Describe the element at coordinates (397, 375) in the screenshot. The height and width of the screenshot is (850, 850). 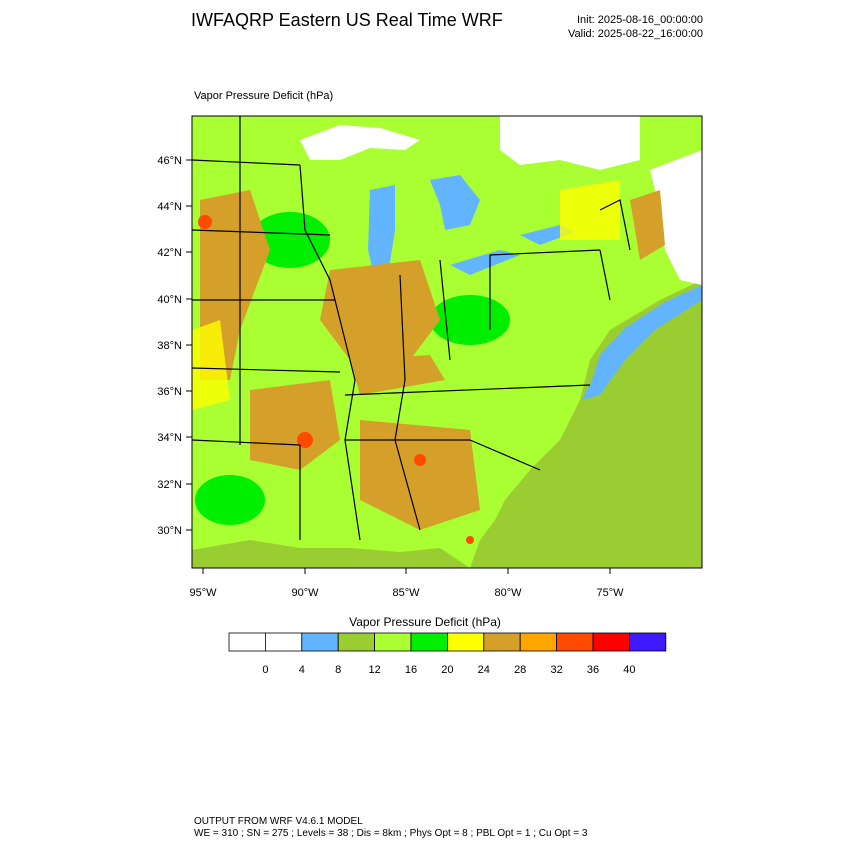
I see `dry-region-kentucky` at that location.